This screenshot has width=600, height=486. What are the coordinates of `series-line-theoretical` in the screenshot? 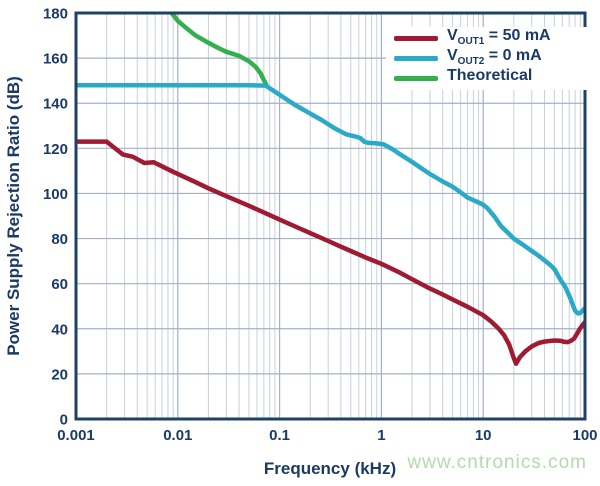 It's located at (219, 50).